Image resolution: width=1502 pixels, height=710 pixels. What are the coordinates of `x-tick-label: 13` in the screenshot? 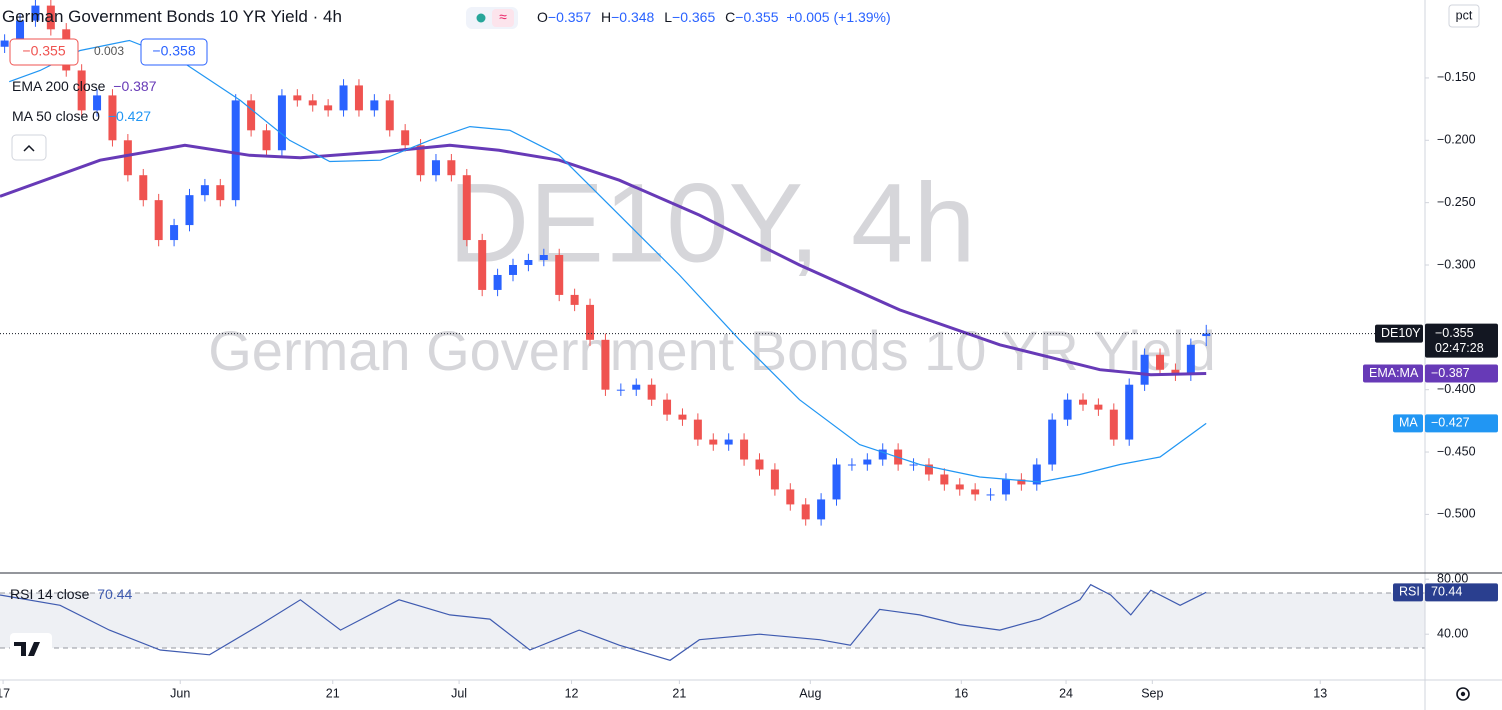 It's located at (1320, 693).